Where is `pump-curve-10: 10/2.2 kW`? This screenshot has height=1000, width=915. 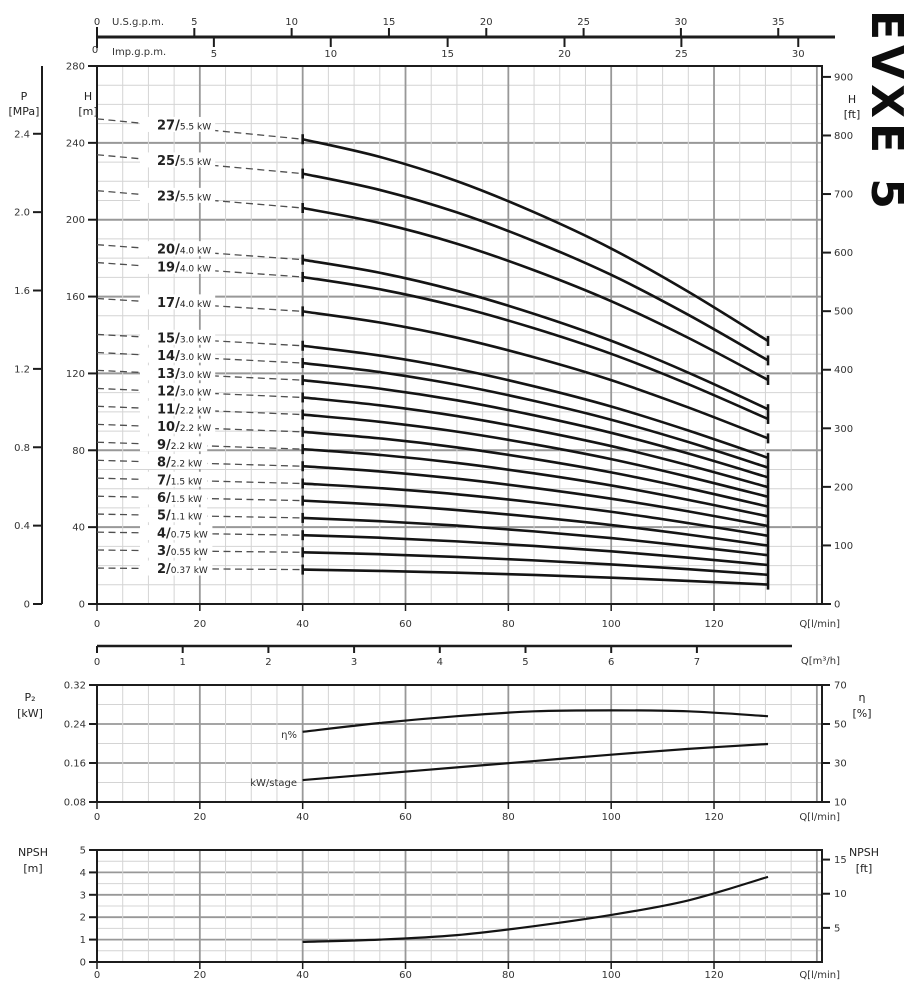
pump-curve-10: 10/2.2 kW is located at coordinates (433, 465).